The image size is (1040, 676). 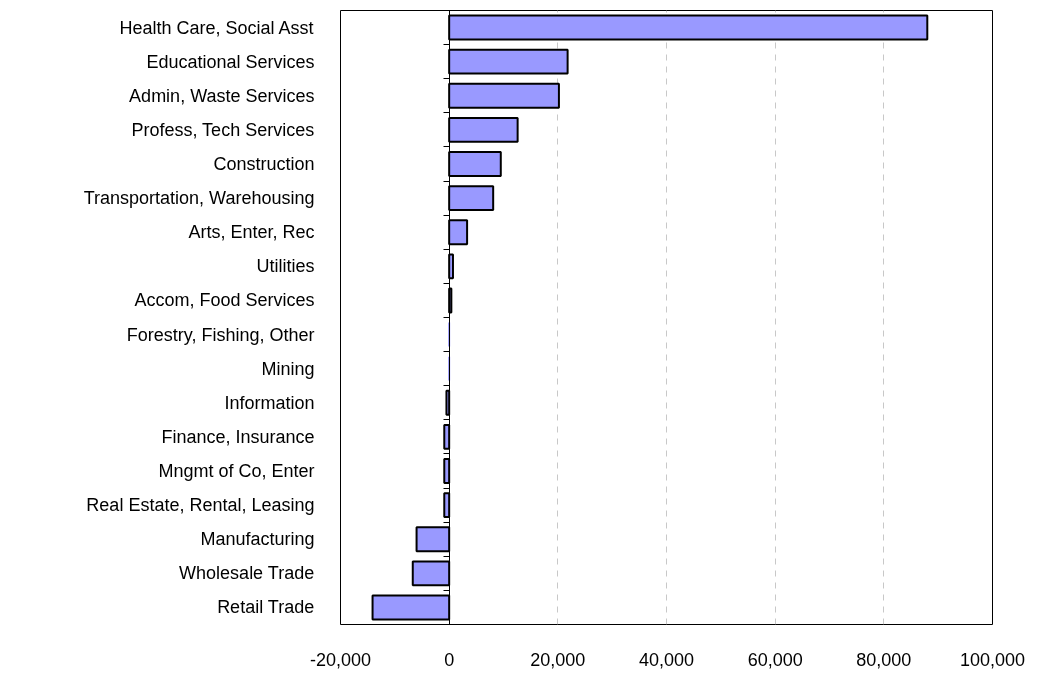 What do you see at coordinates (992, 659) in the screenshot?
I see `x-tick-label: 100,000` at bounding box center [992, 659].